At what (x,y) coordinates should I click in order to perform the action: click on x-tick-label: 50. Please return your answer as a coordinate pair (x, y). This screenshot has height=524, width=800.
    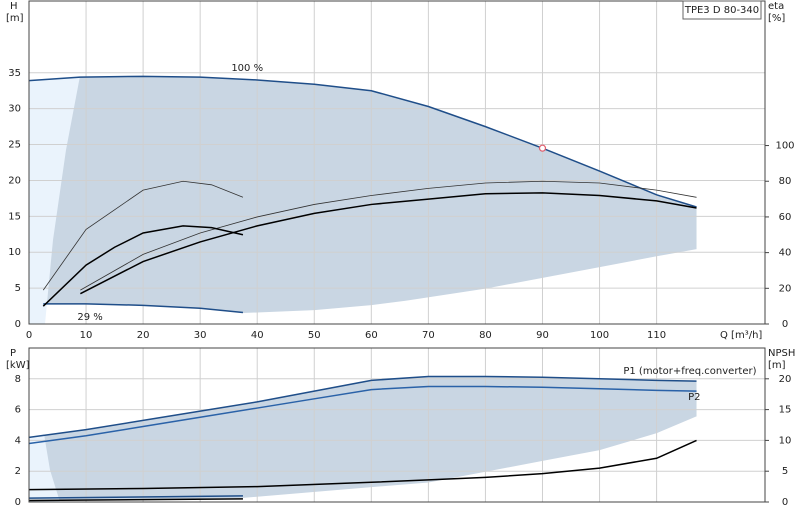
    Looking at the image, I should click on (314, 335).